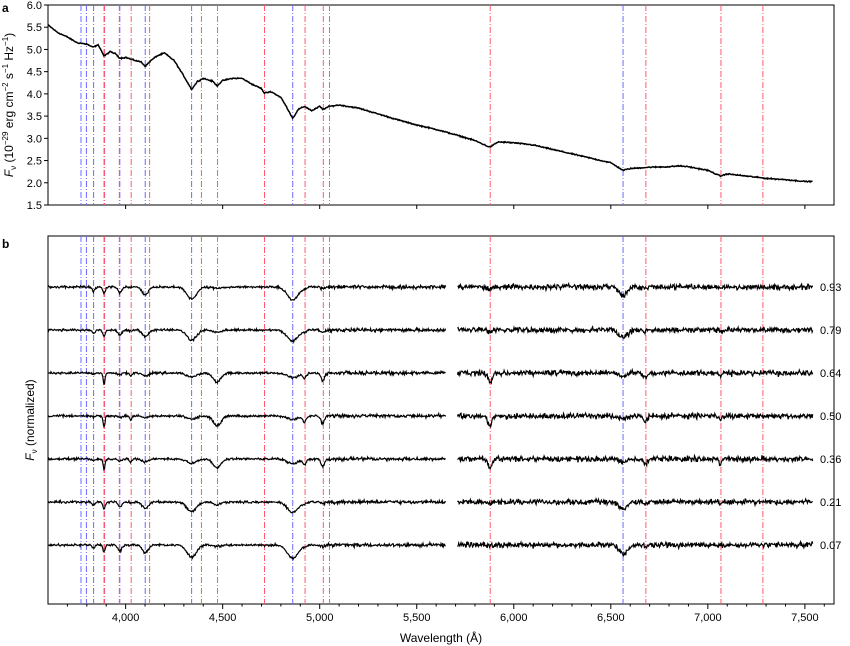 Image resolution: width=850 pixels, height=646 pixels. I want to click on y-tick-label: 6.0, so click(34, 6).